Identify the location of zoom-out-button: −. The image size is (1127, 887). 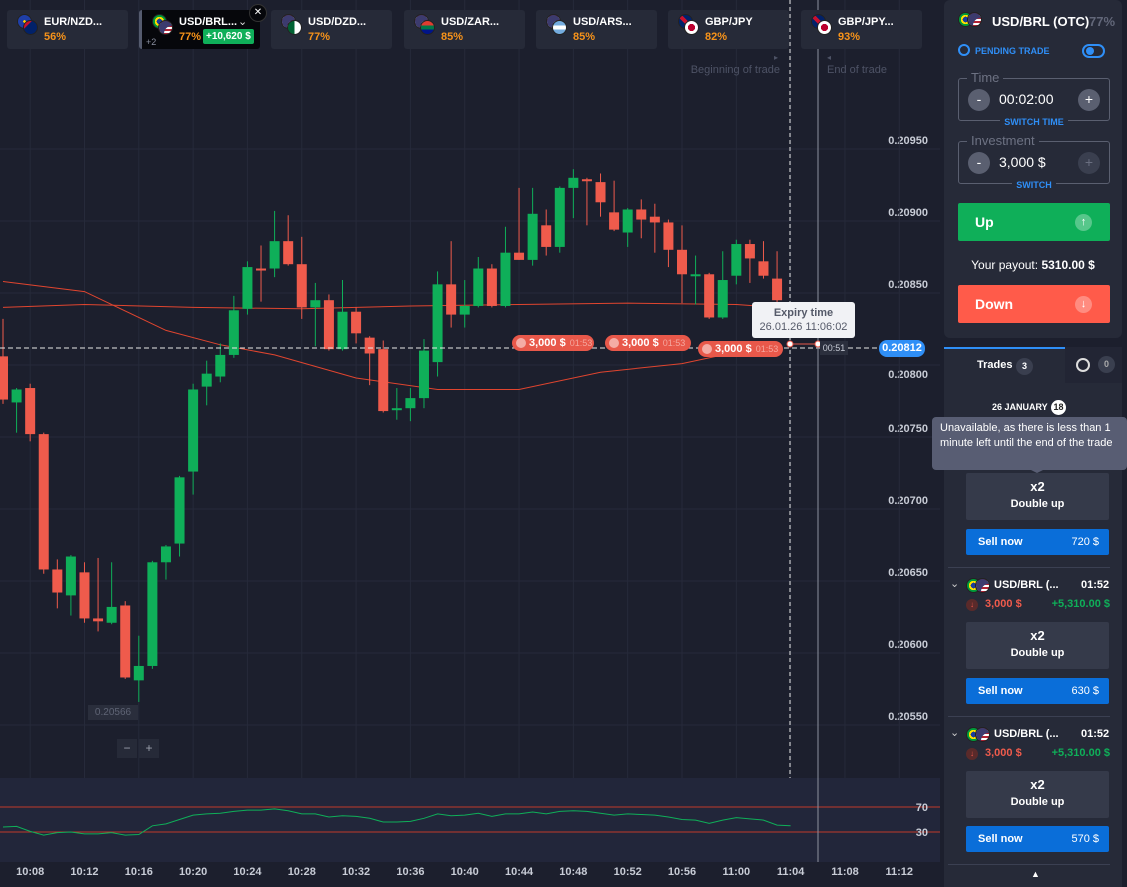
(127, 748).